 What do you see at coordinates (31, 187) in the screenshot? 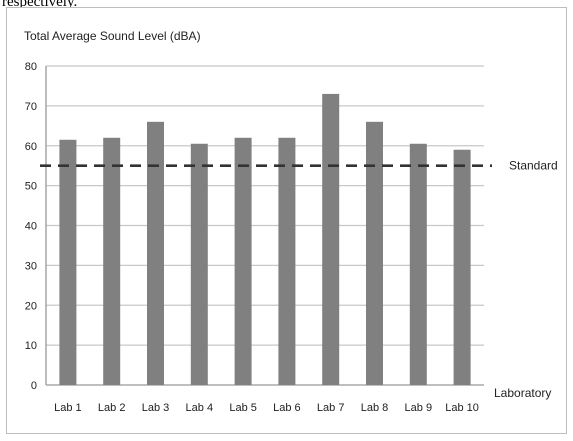
I see `y-tick-label: 50` at bounding box center [31, 187].